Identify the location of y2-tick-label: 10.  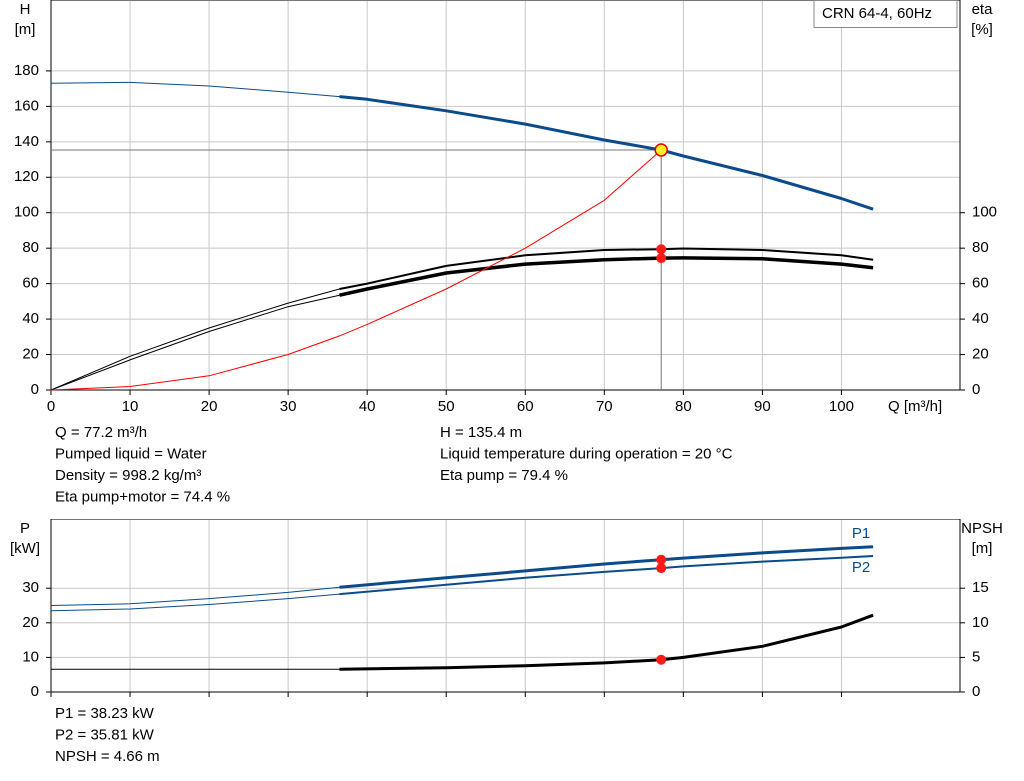
(980, 622).